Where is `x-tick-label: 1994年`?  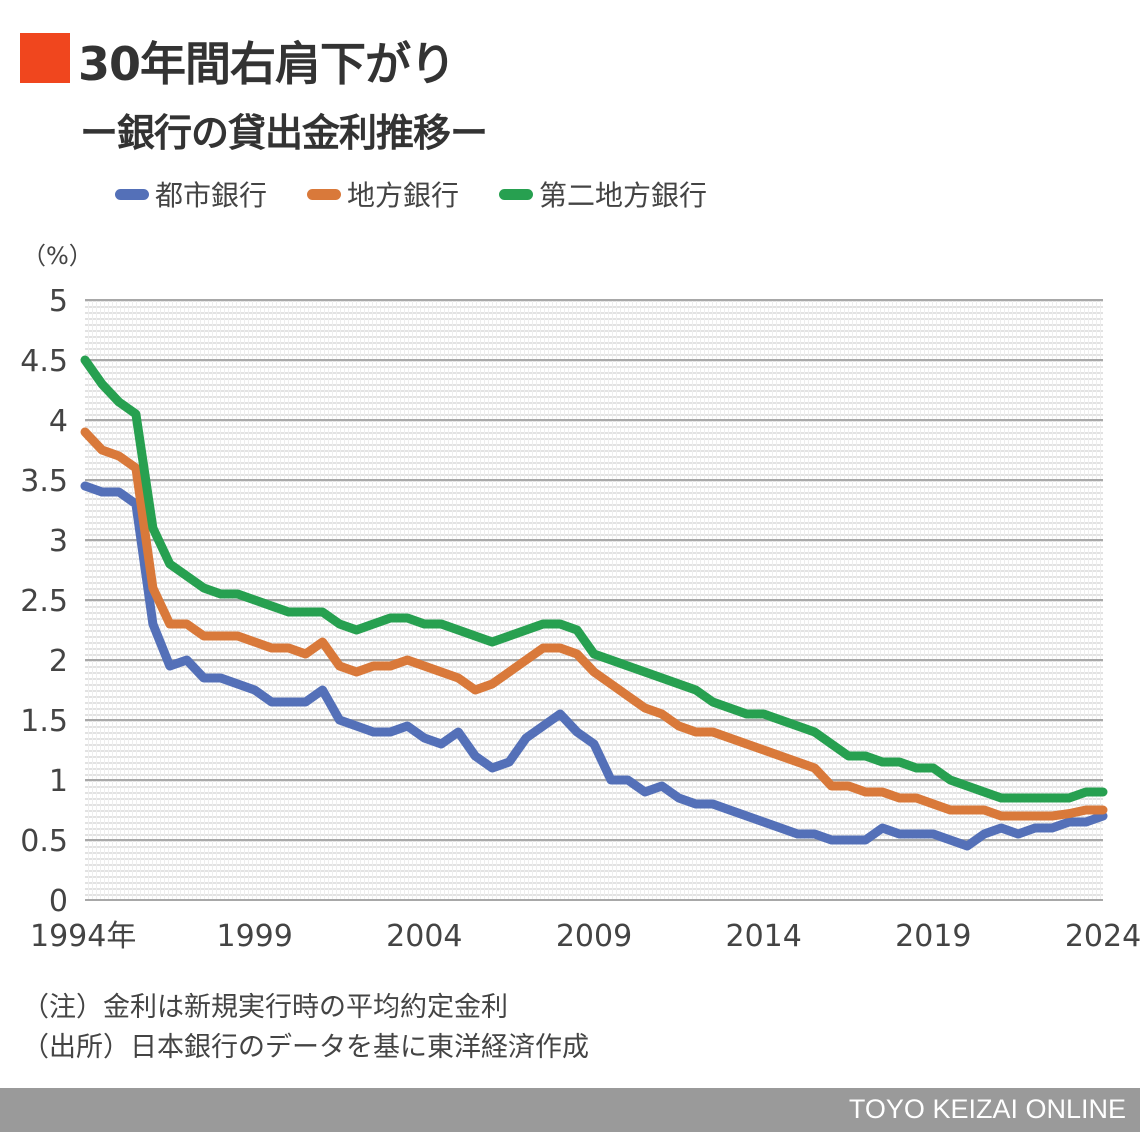 x-tick-label: 1994年 is located at coordinates (83, 936).